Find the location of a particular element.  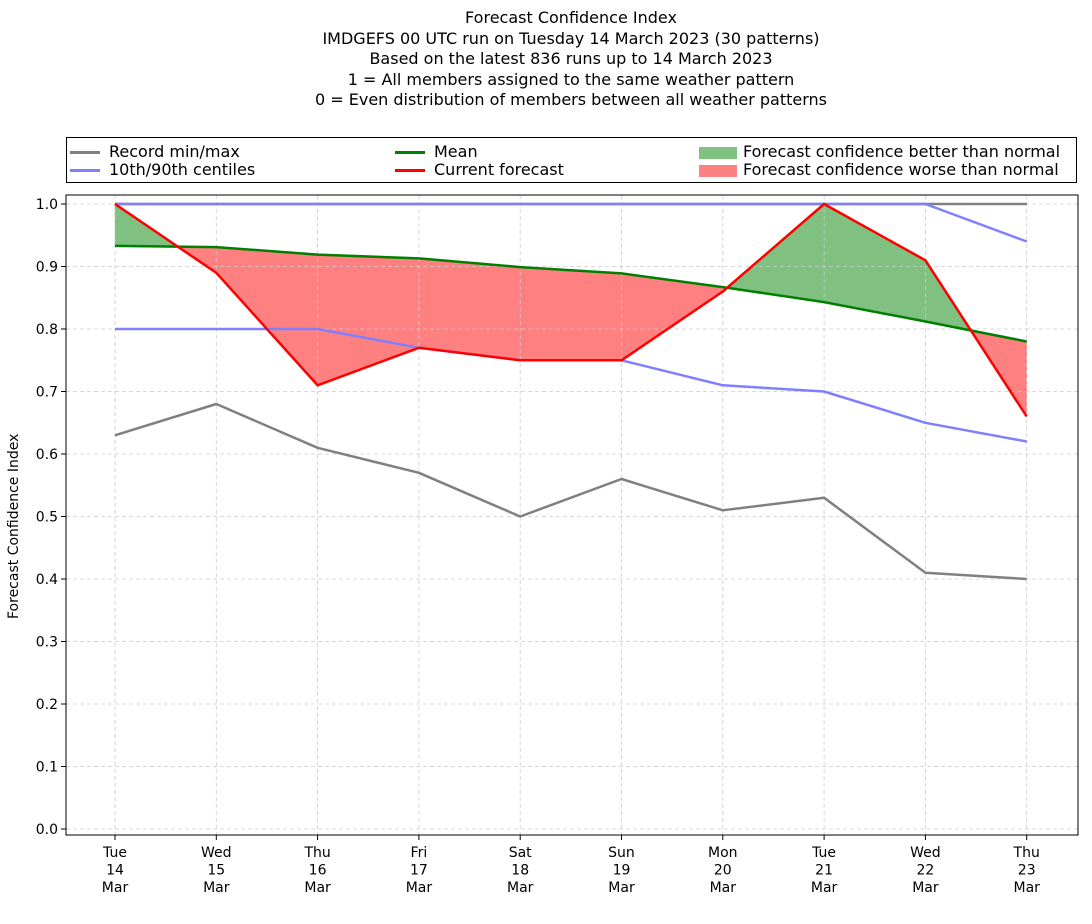

x-tick-label: 21 is located at coordinates (824, 871).